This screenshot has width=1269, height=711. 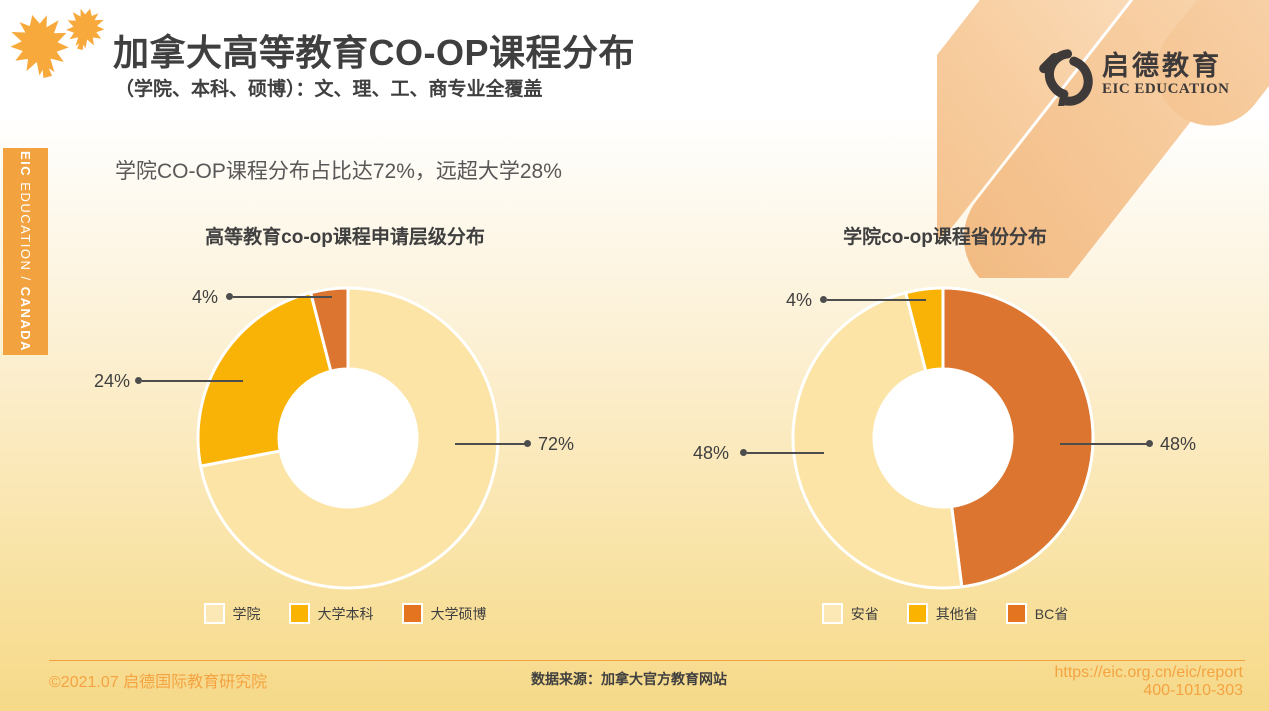 I want to click on chart2-legend: 安省 其他省 BC省, so click(x=945, y=613).